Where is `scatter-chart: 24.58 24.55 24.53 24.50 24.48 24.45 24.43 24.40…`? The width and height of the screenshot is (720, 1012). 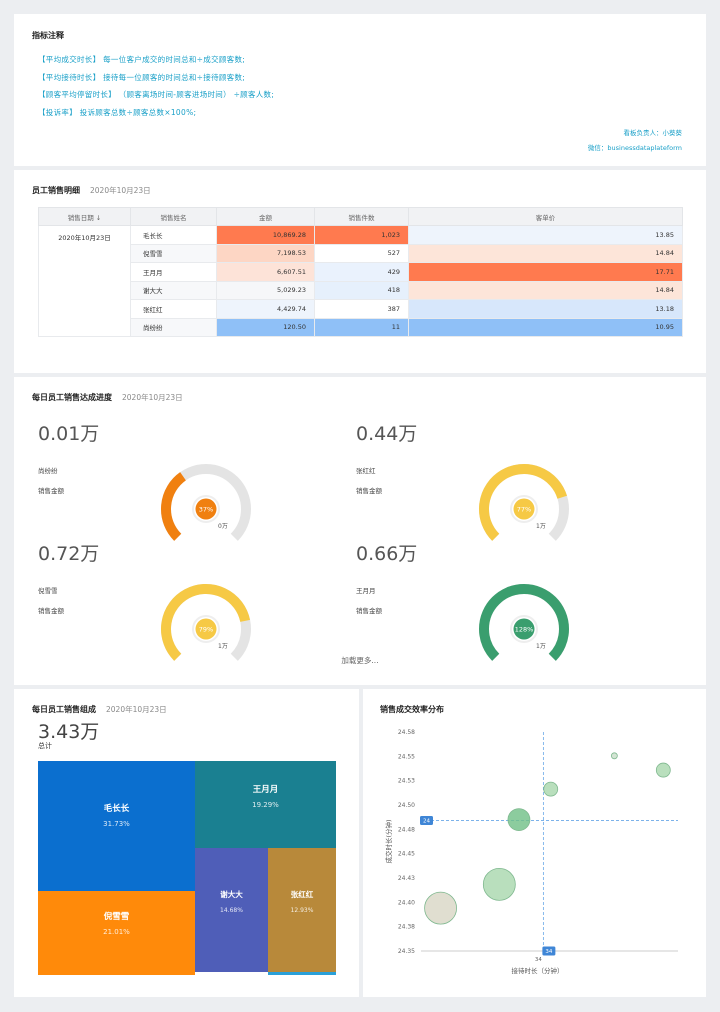 scatter-chart: 24.58 24.55 24.53 24.50 24.48 24.45 24.43 24.40… is located at coordinates (531, 852).